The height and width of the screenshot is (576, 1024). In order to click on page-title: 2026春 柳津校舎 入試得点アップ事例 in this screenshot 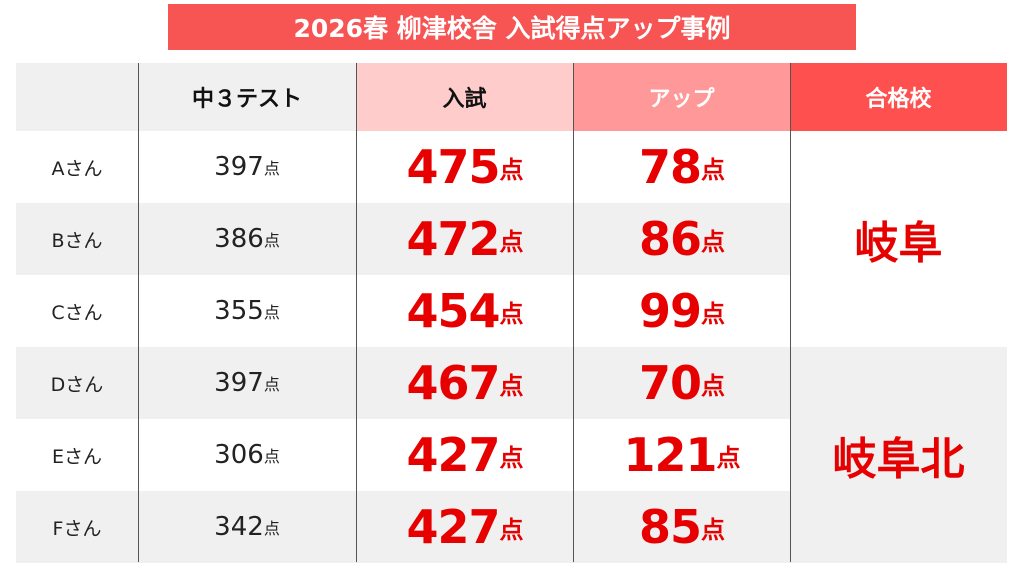, I will do `click(512, 27)`.